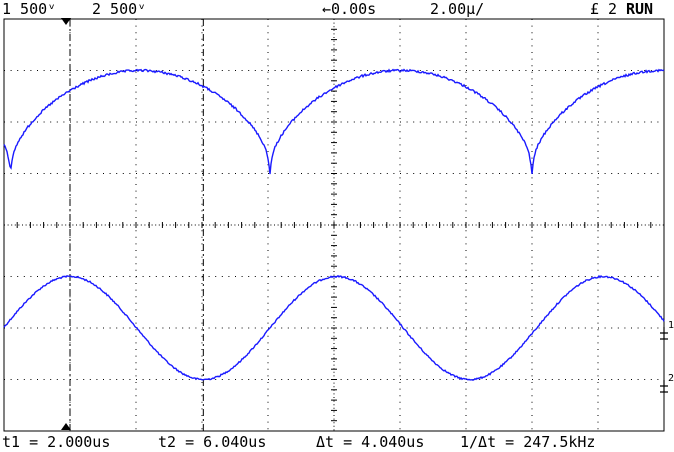 The image size is (674, 452). I want to click on status-bar: 1 500ᵛ 2 500ᵛ ←0.00s 2.00µ/ £ 2 RUN, so click(337, 9).